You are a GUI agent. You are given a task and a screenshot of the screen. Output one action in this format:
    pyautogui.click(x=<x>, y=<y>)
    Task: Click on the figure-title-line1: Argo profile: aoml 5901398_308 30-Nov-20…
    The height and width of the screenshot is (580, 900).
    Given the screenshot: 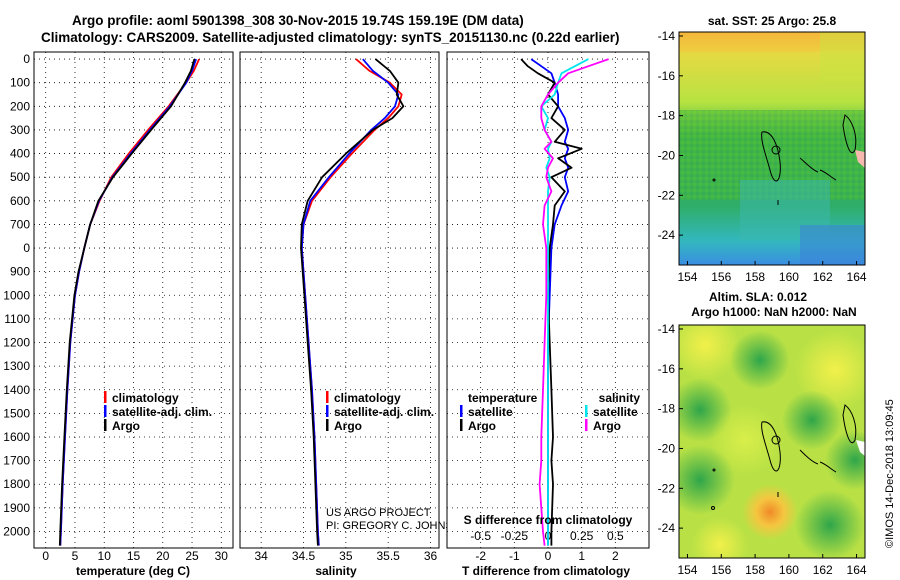 What is the action you would take?
    pyautogui.click(x=298, y=20)
    